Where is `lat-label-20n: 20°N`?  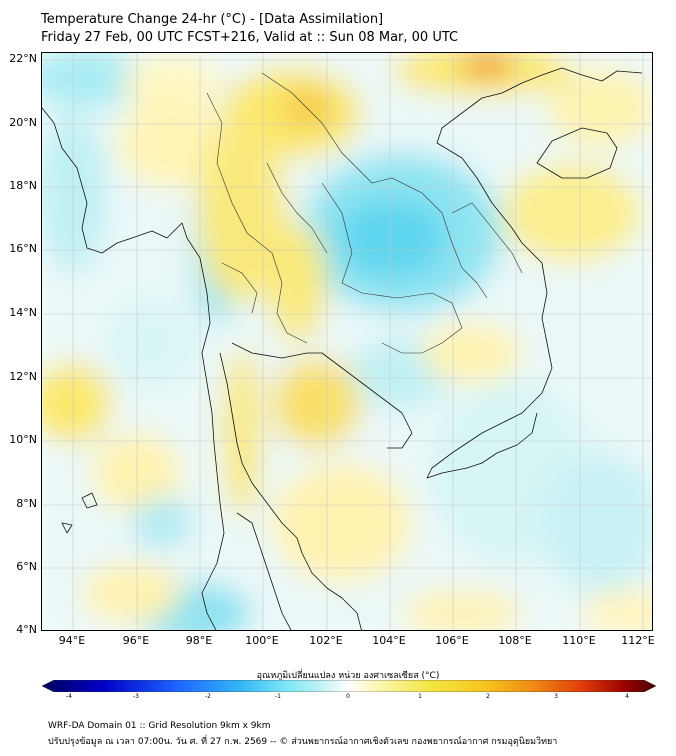 lat-label-20n: 20°N is located at coordinates (23, 122).